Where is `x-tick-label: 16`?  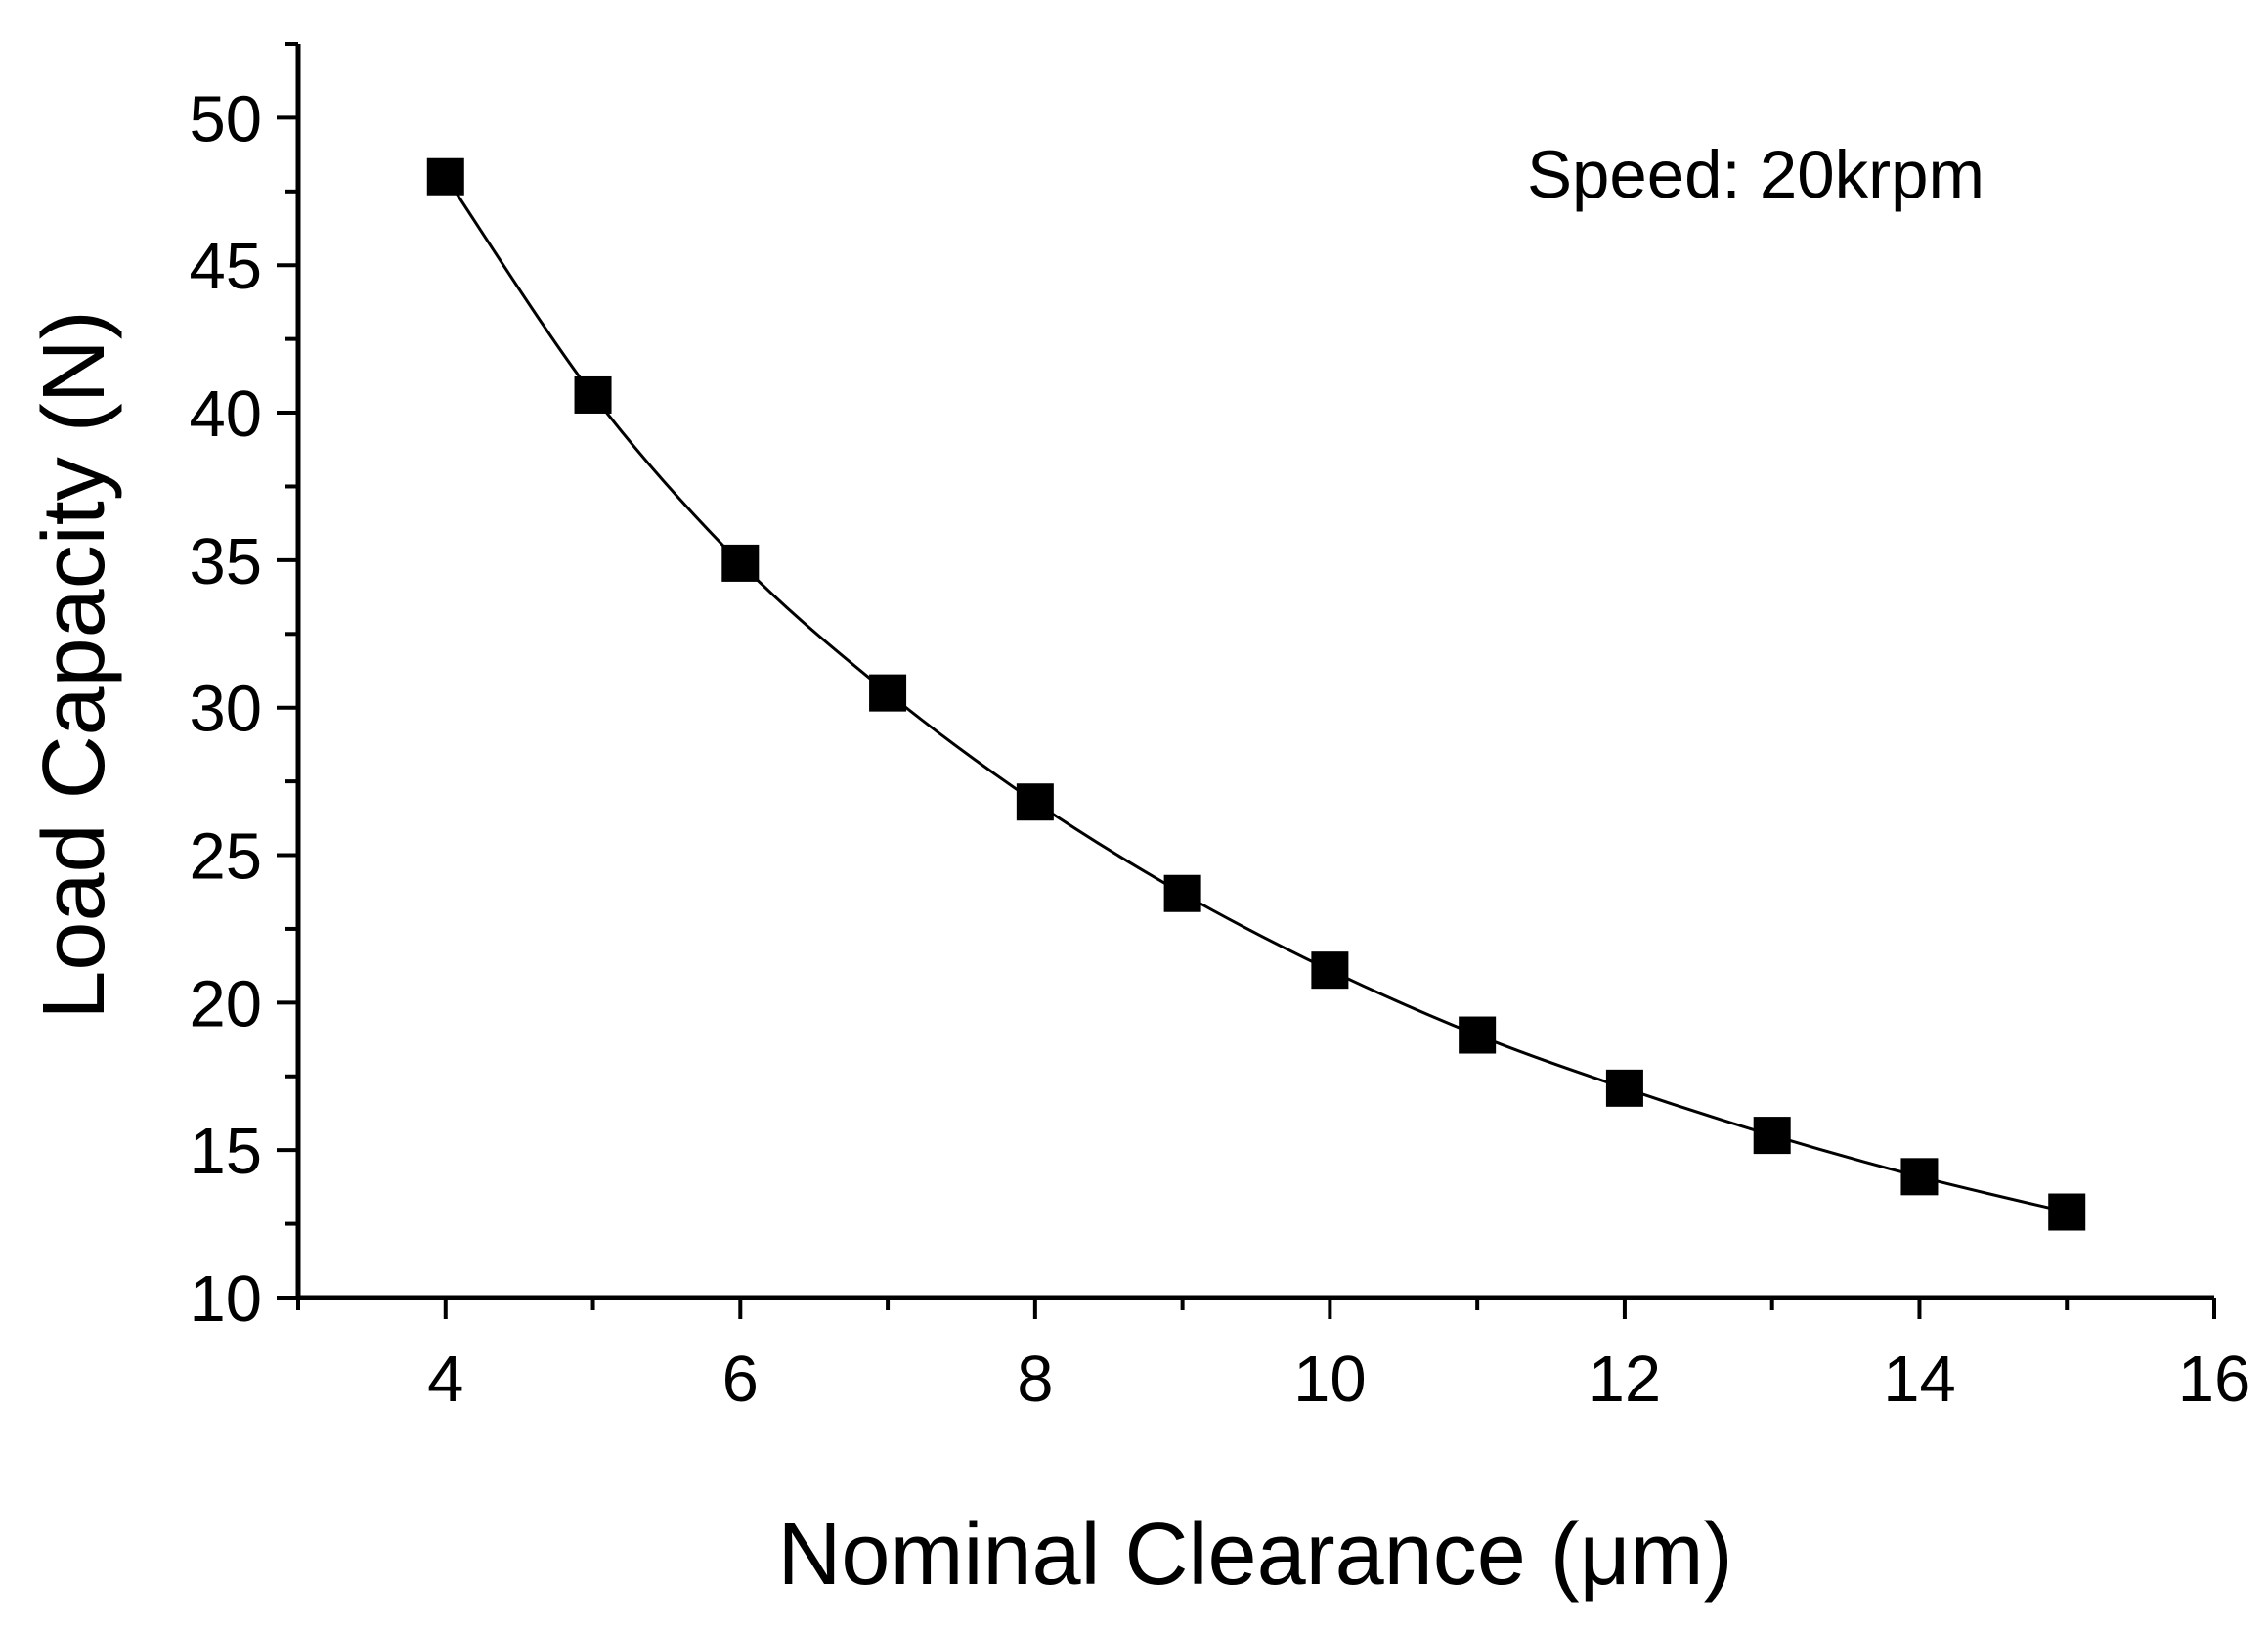 x-tick-label: 16 is located at coordinates (2214, 1379).